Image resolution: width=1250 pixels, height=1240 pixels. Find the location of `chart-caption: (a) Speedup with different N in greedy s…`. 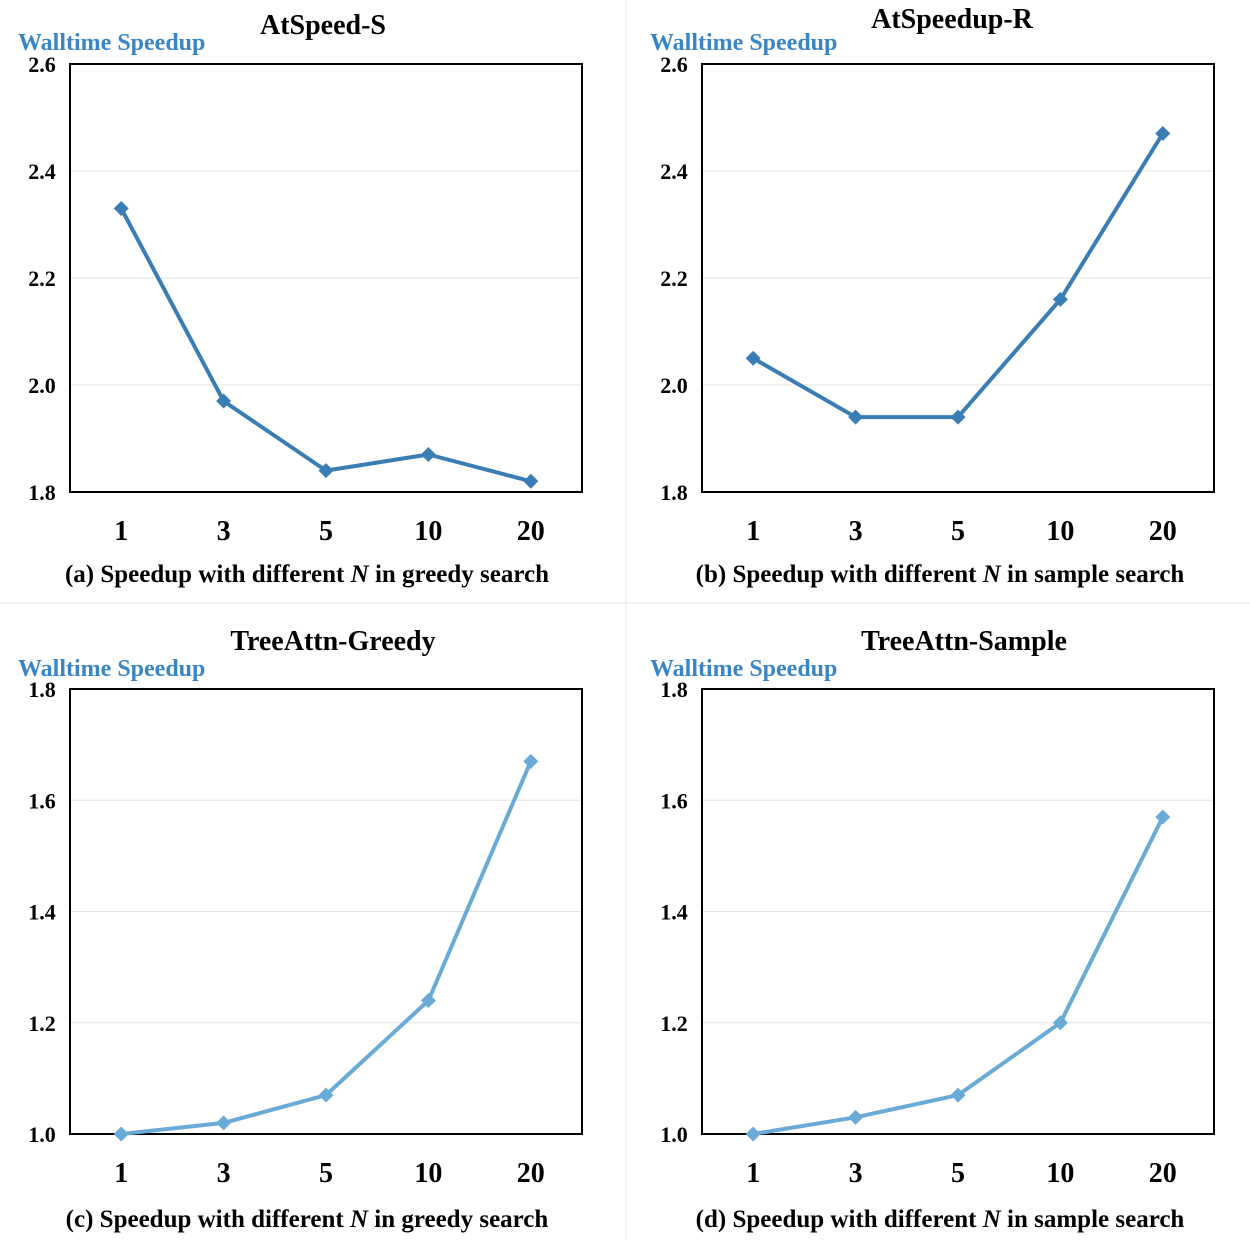

chart-caption: (a) Speedup with different N in greedy s… is located at coordinates (307, 574).